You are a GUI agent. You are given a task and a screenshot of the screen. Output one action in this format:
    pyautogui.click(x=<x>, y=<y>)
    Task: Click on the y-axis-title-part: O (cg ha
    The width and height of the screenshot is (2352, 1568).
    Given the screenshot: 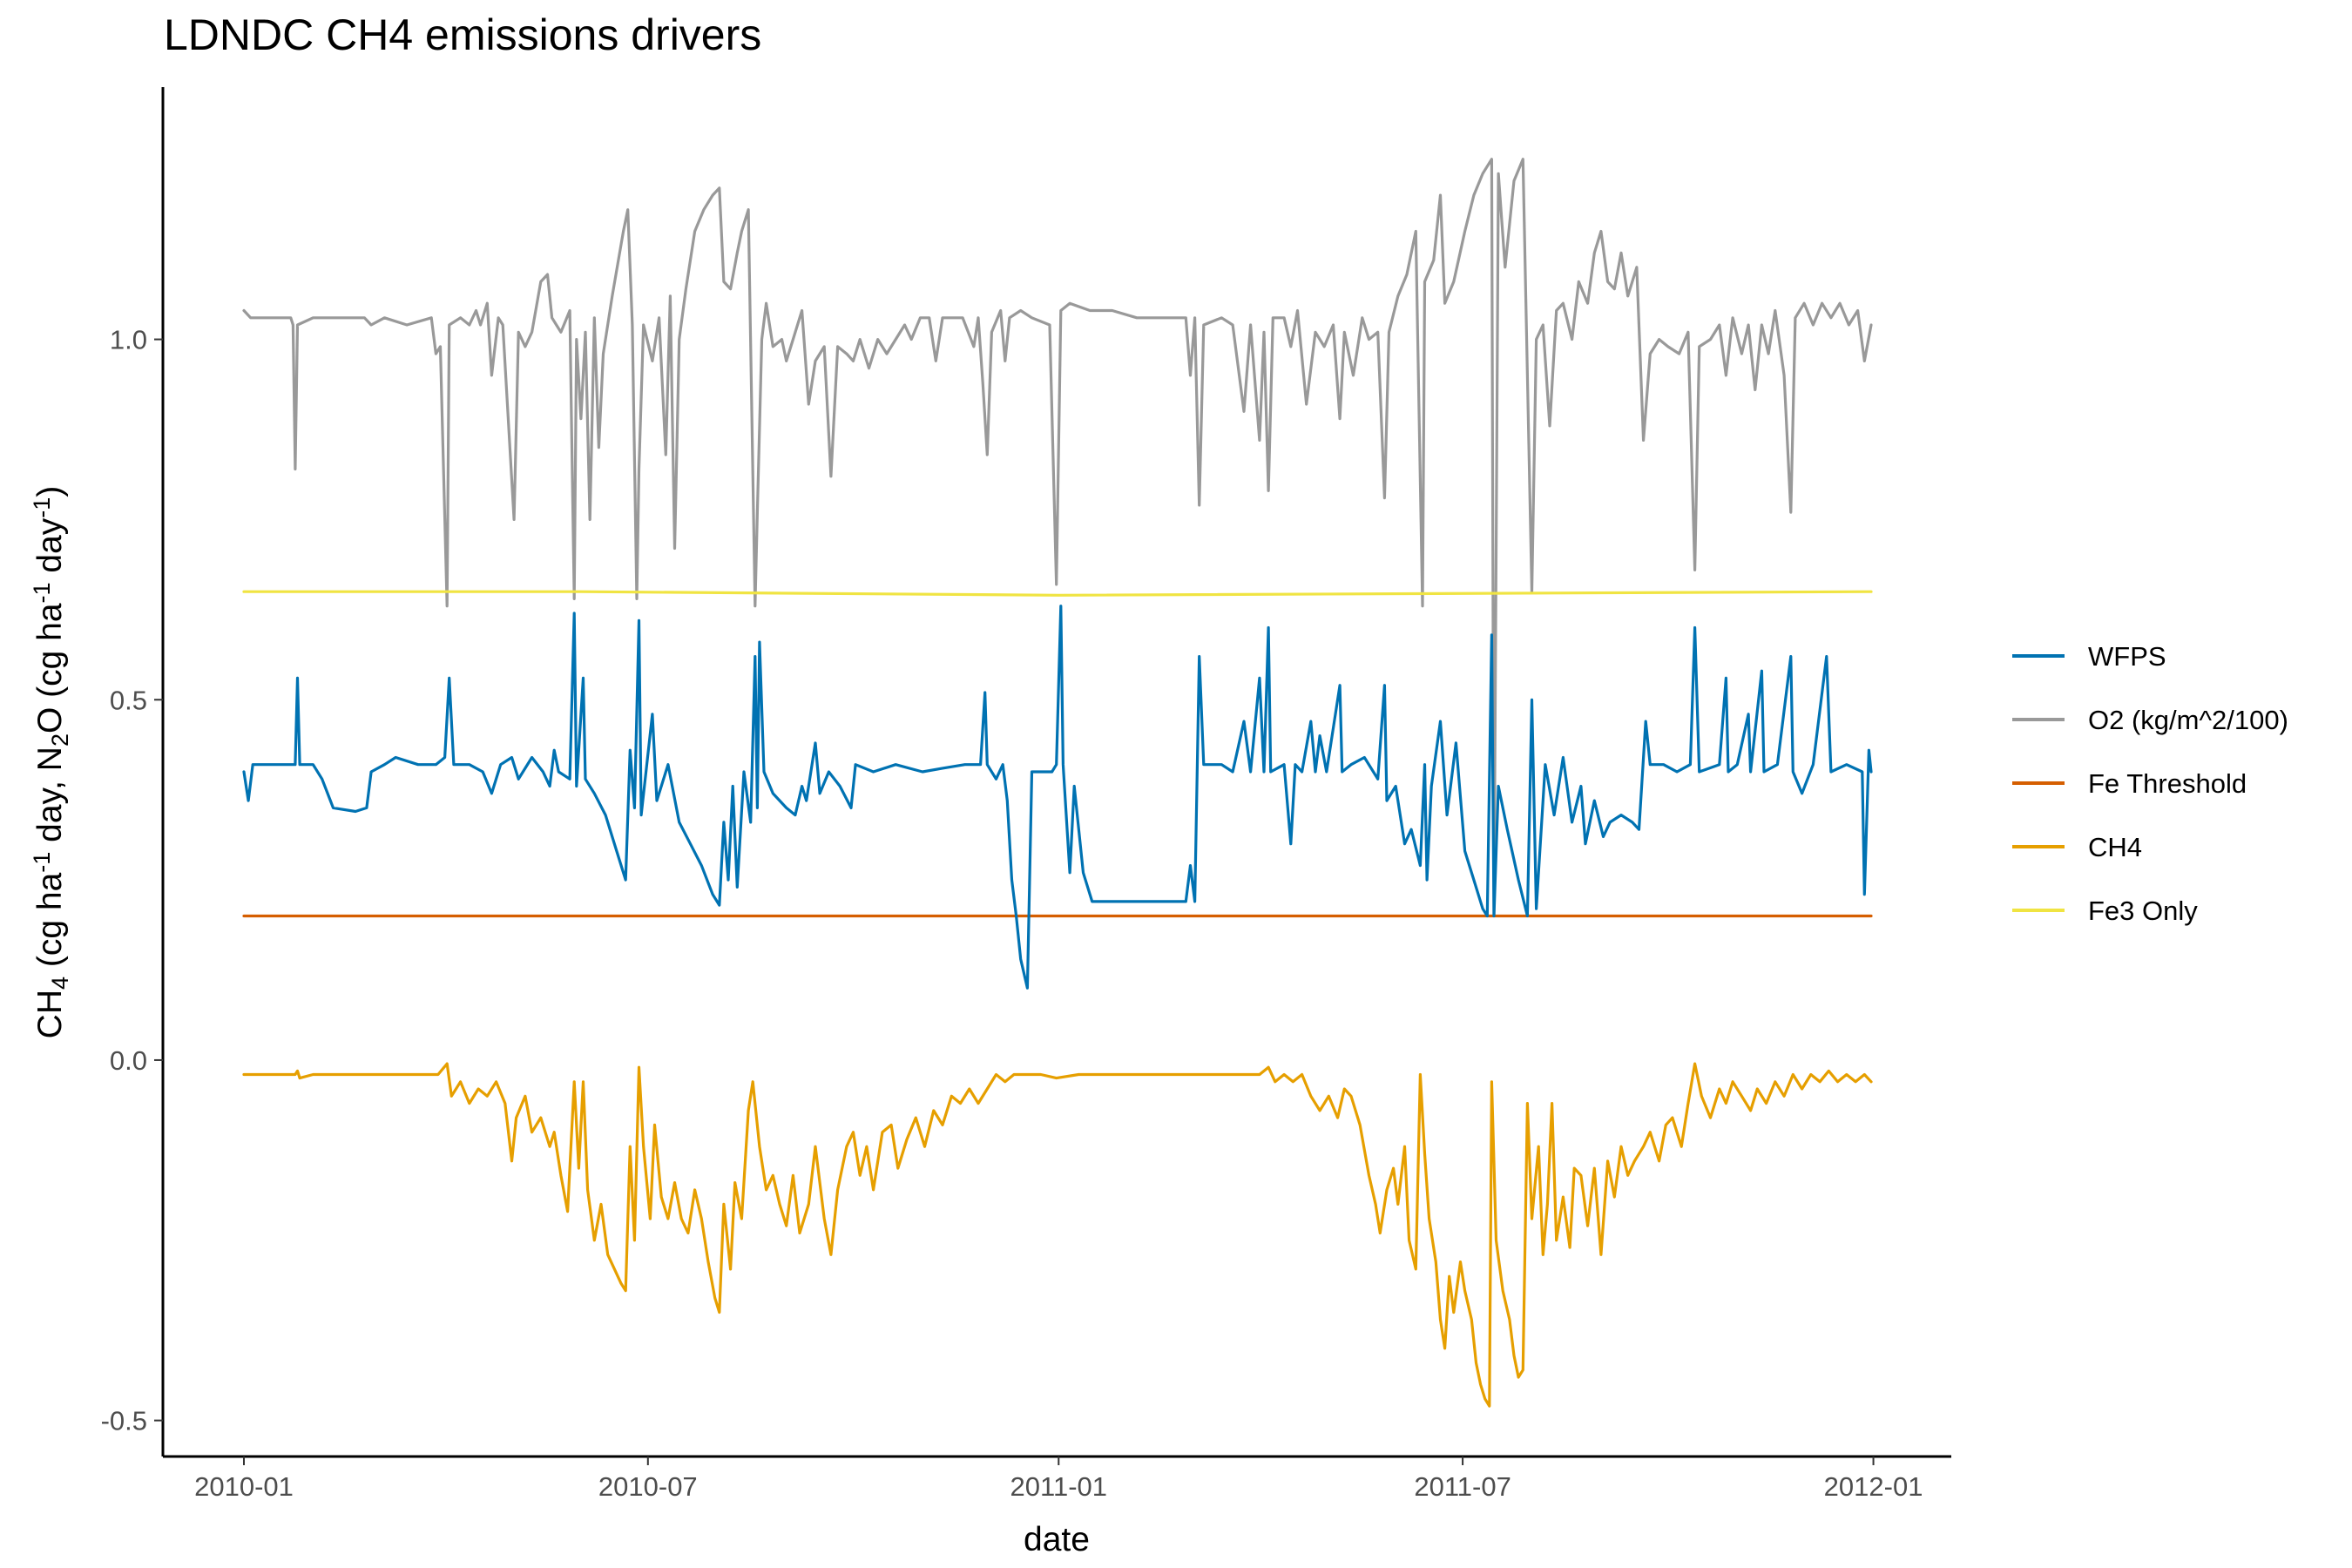 What is the action you would take?
    pyautogui.click(x=50, y=668)
    